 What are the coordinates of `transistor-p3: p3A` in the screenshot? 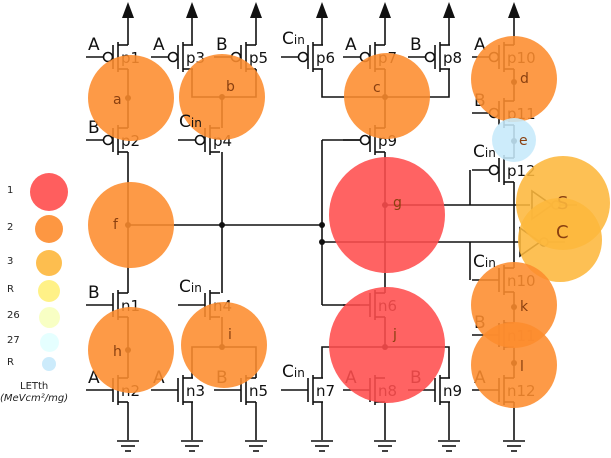 It's located at (178, 53).